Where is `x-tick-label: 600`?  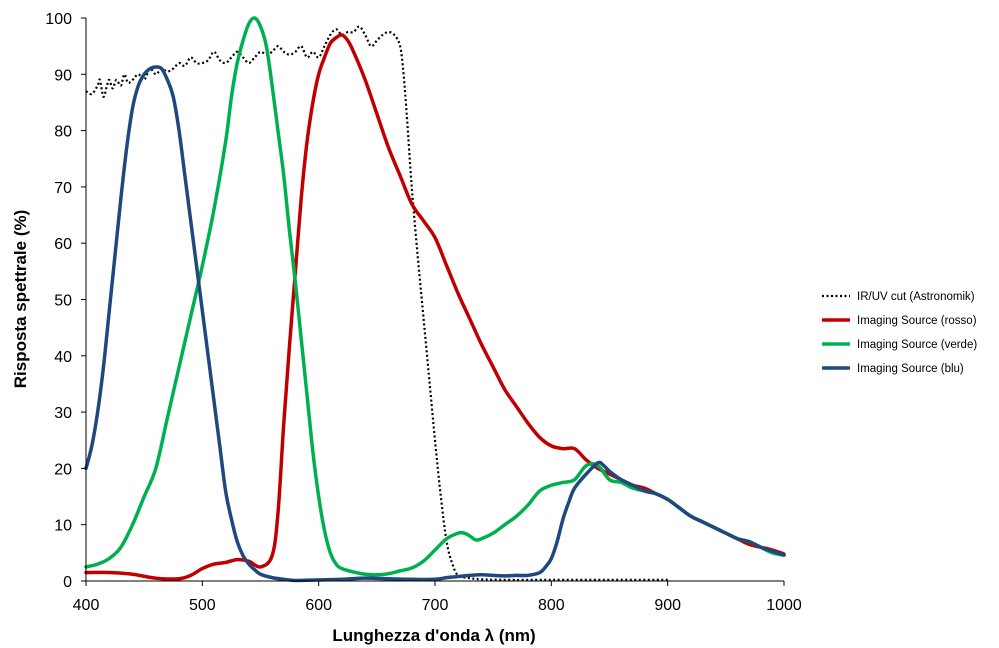
x-tick-label: 600 is located at coordinates (318, 605).